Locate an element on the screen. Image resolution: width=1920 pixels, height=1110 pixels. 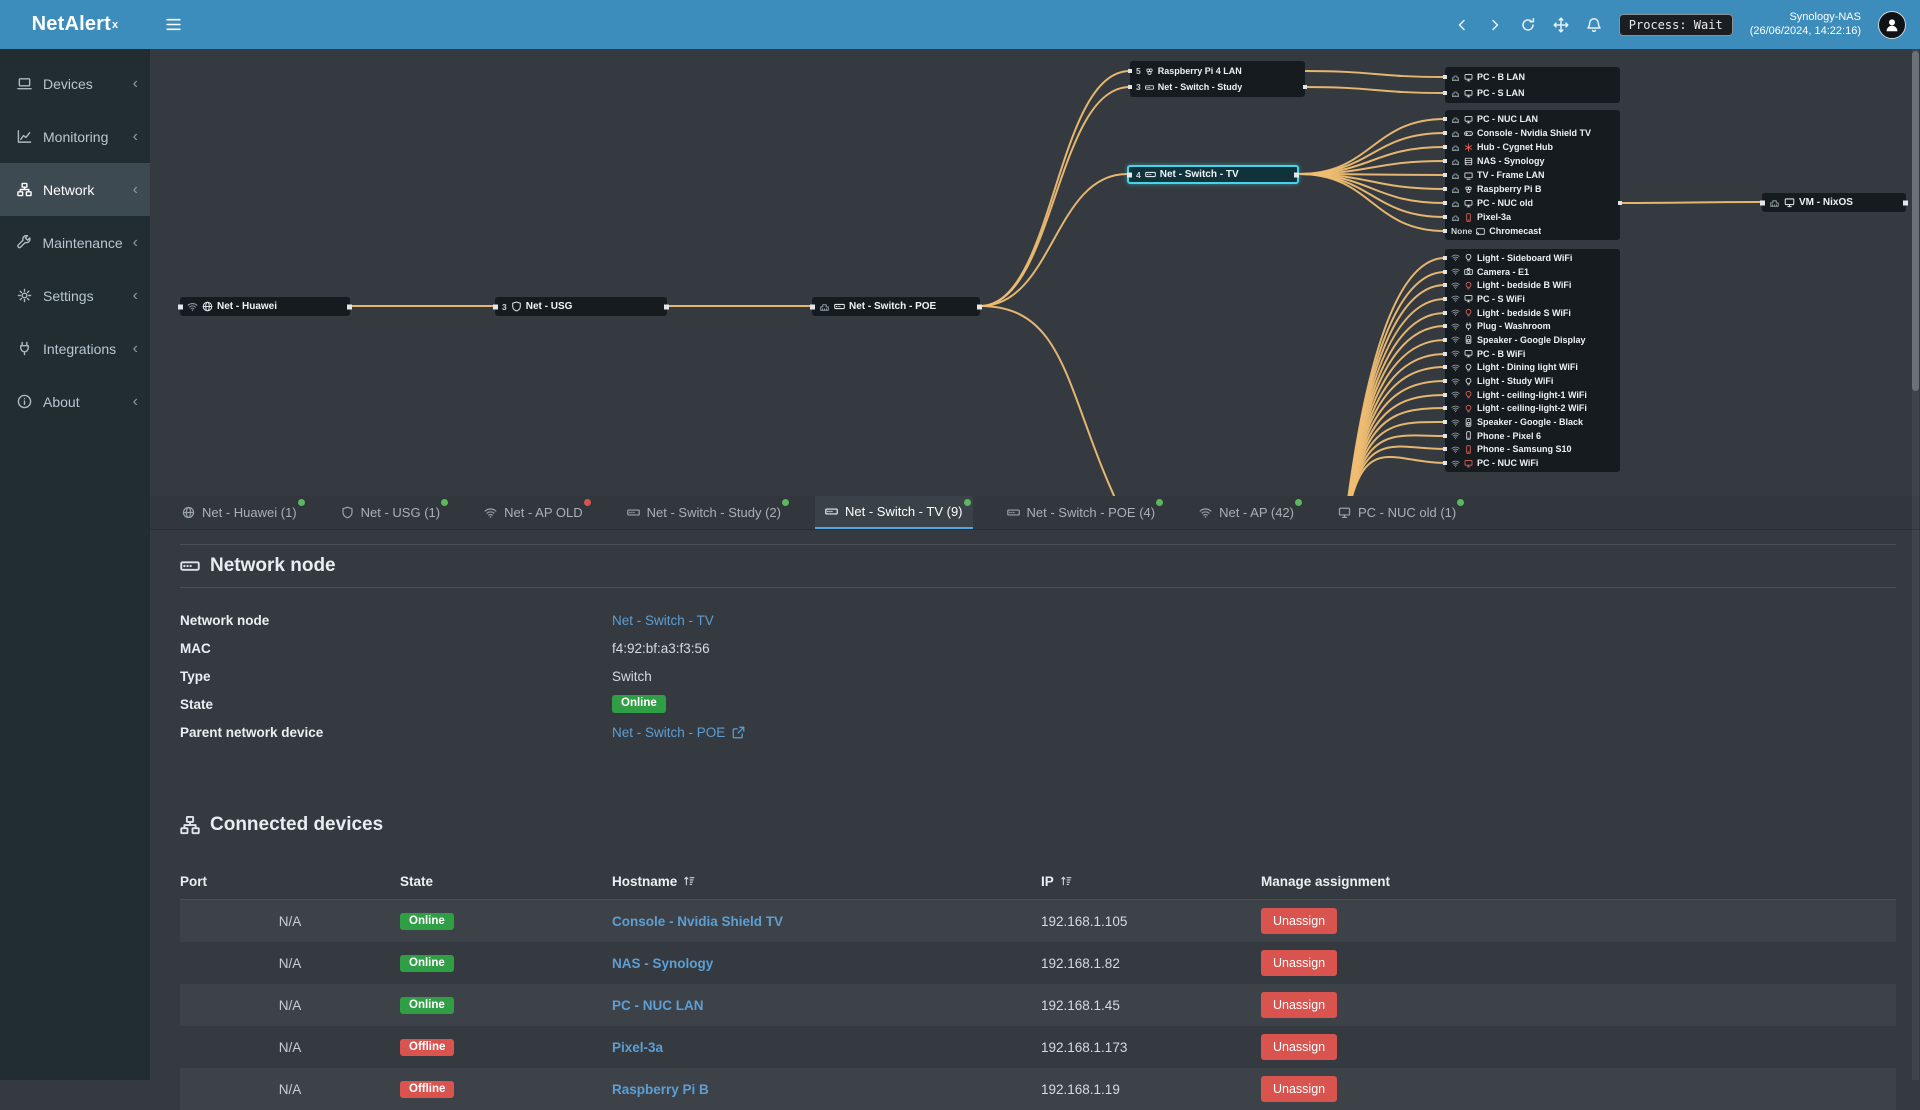
map-device-hub-cygnet-hub: Hub - Cygnet Hub is located at coordinates (1532, 147).